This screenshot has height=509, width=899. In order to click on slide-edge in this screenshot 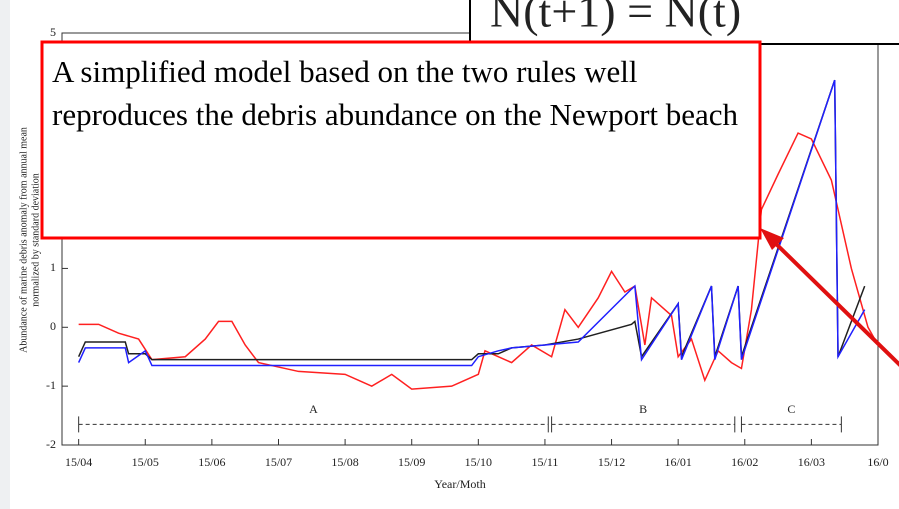, I will do `click(5, 254)`.